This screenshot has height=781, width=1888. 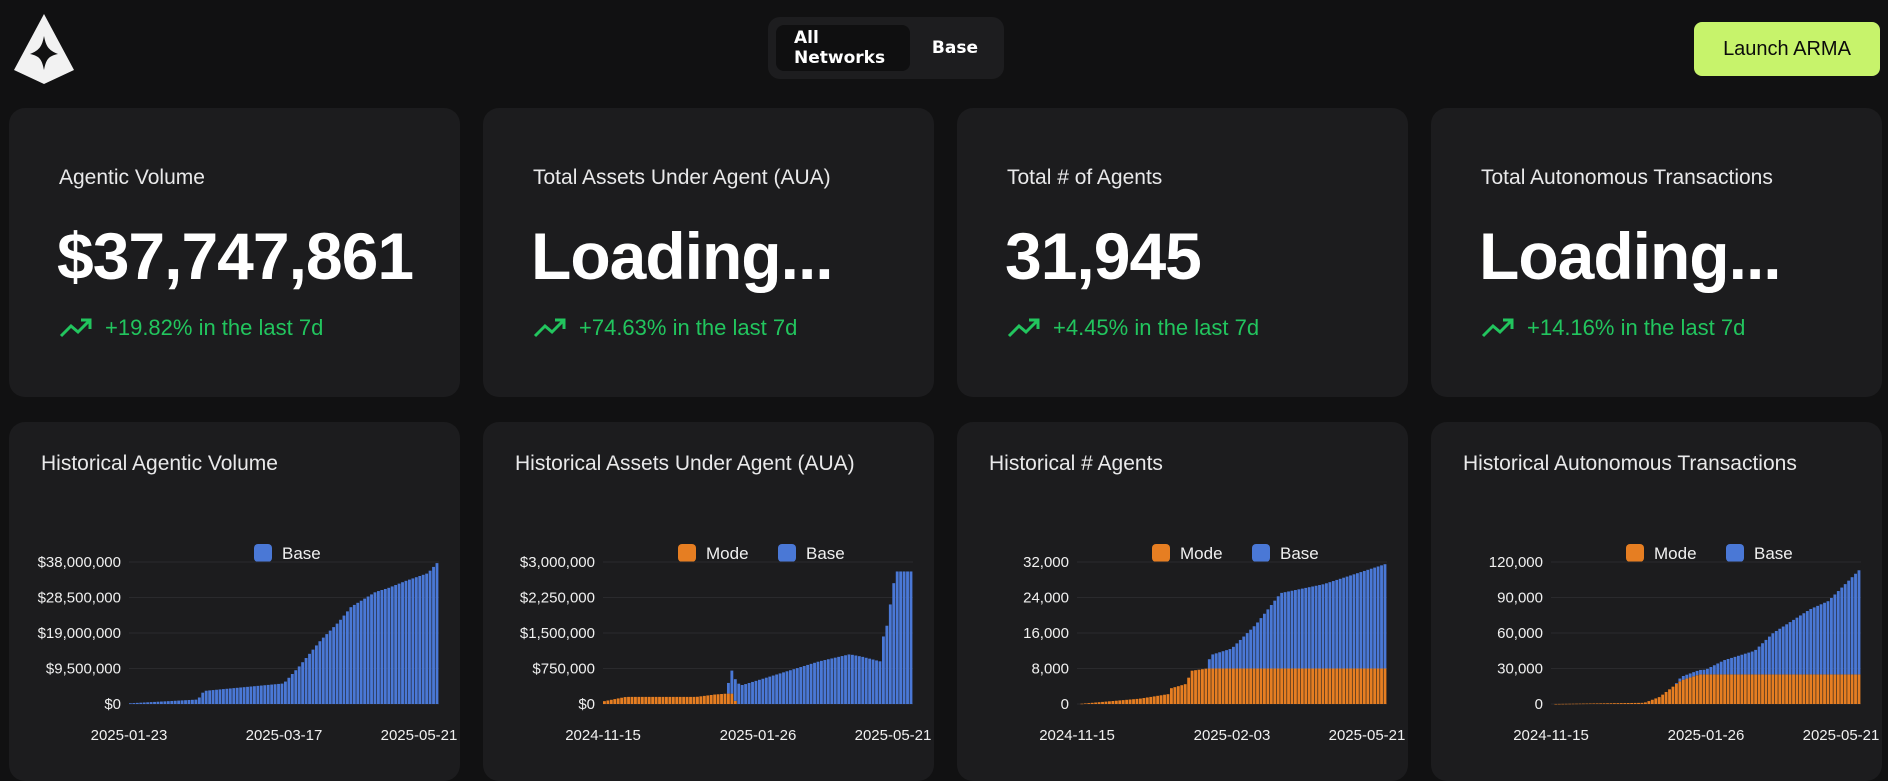 What do you see at coordinates (843, 48) in the screenshot?
I see `network-all-button: All Networks` at bounding box center [843, 48].